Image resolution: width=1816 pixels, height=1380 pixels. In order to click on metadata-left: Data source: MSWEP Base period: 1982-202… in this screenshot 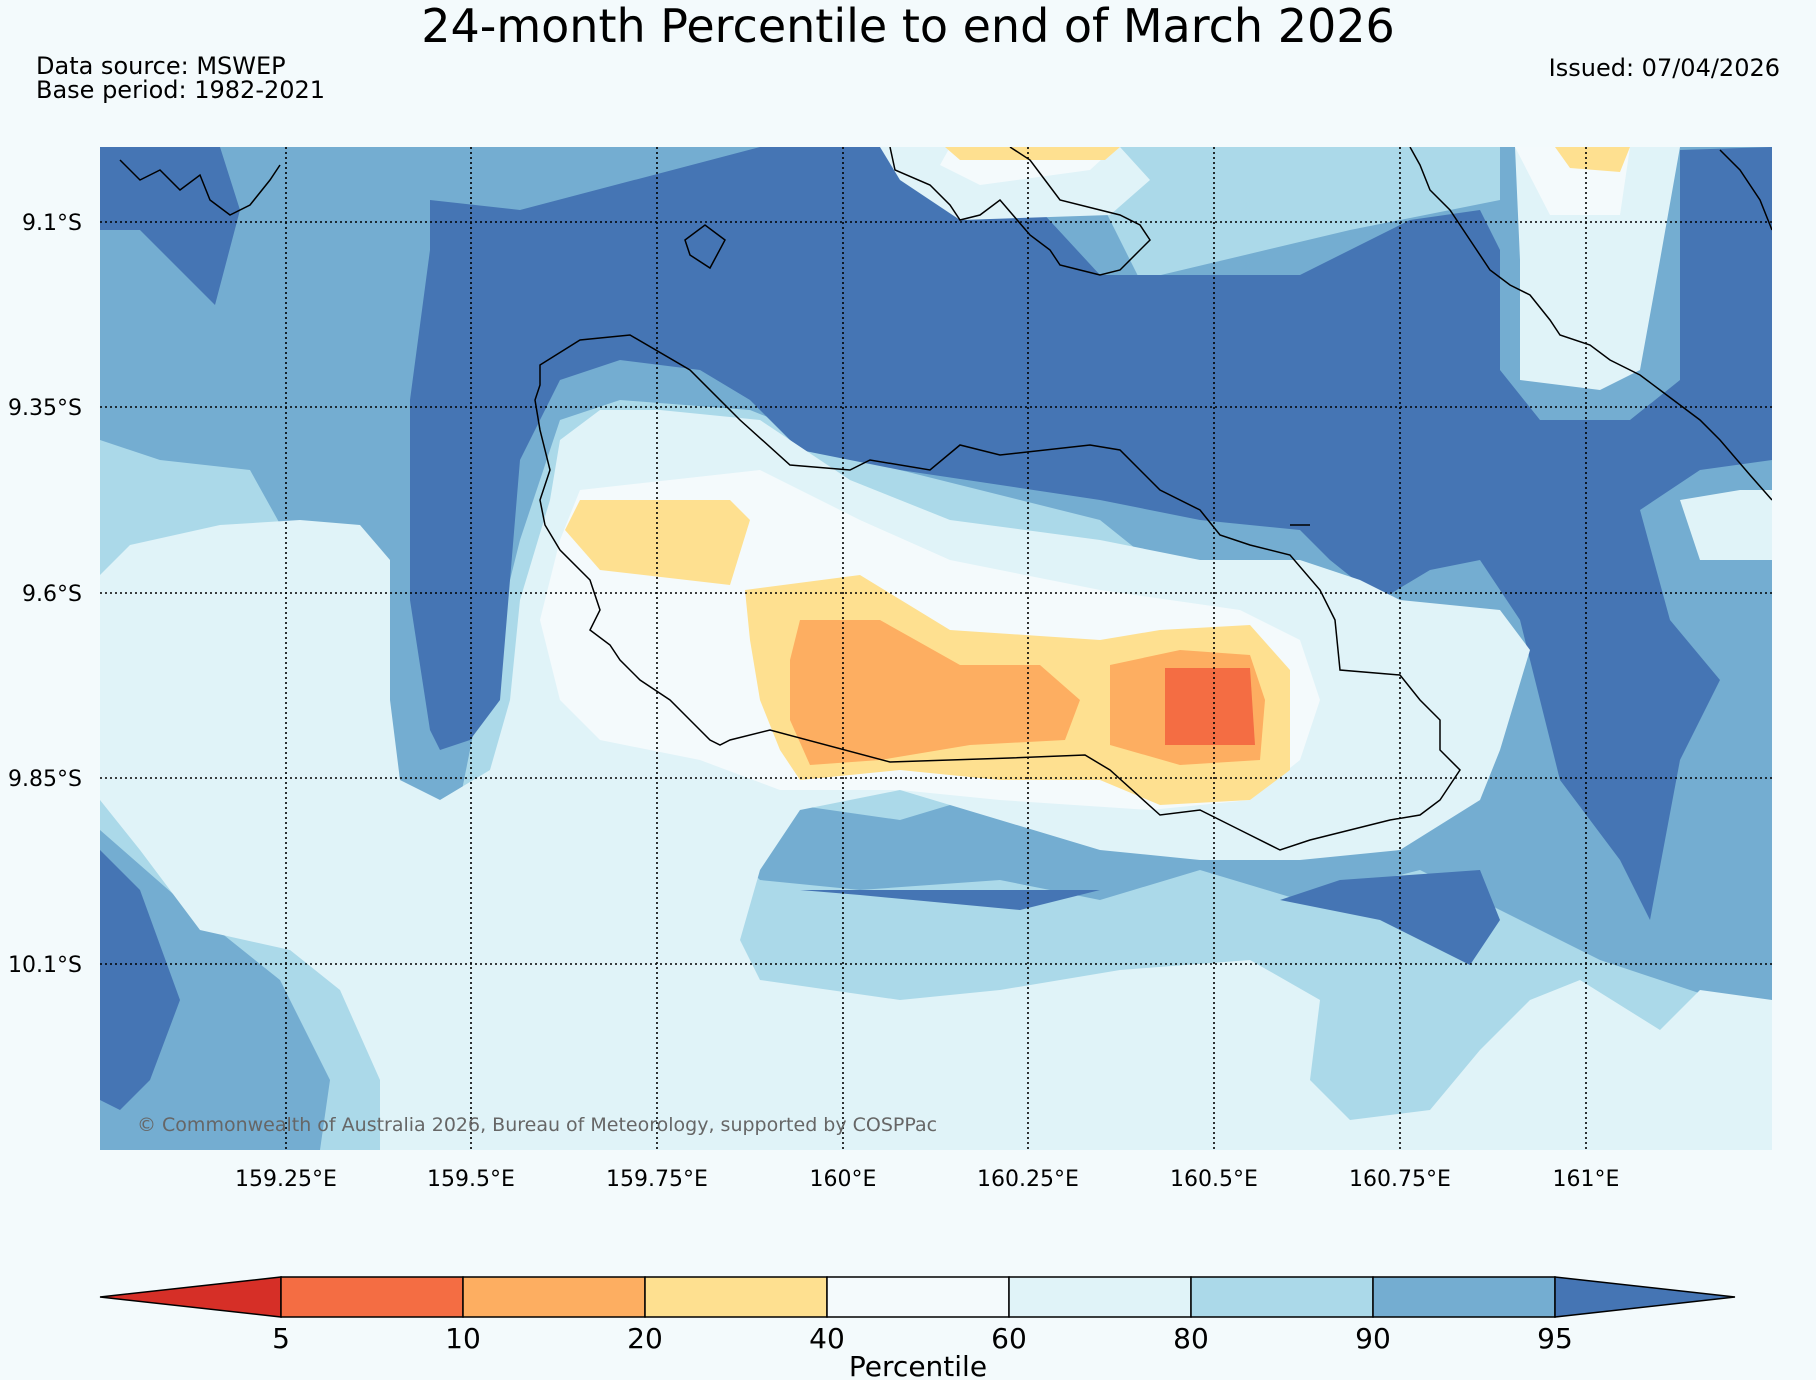, I will do `click(180, 78)`.